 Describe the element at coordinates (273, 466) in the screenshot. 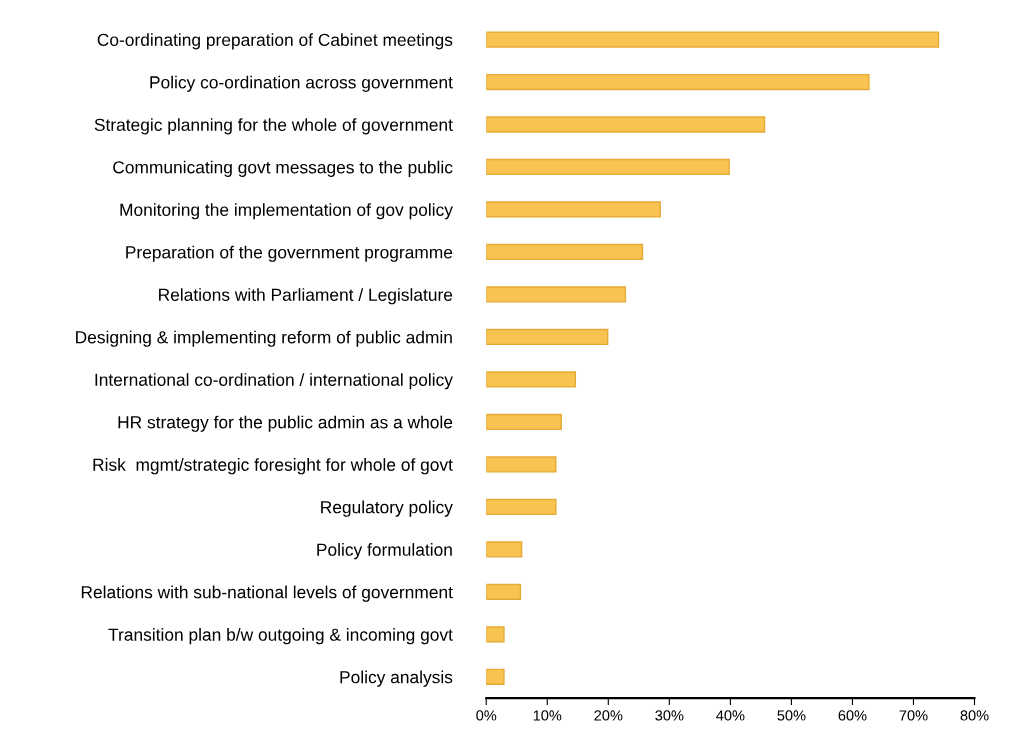

I see `y-tick-label: Risk mgmt/strategic foresight for whole of govt` at that location.